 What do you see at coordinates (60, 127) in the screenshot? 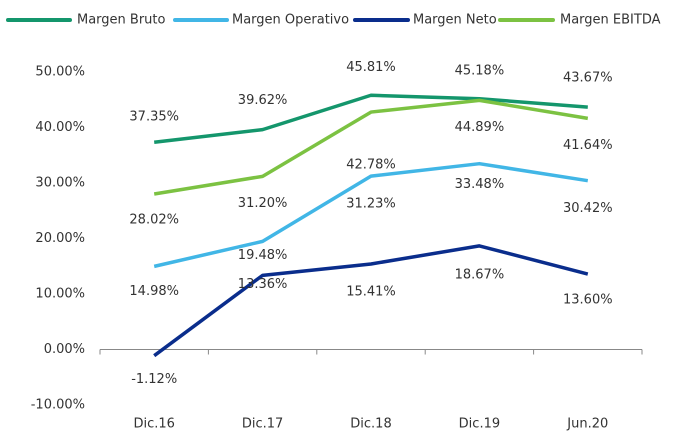
I see `y-tick-label: 40.00%` at bounding box center [60, 127].